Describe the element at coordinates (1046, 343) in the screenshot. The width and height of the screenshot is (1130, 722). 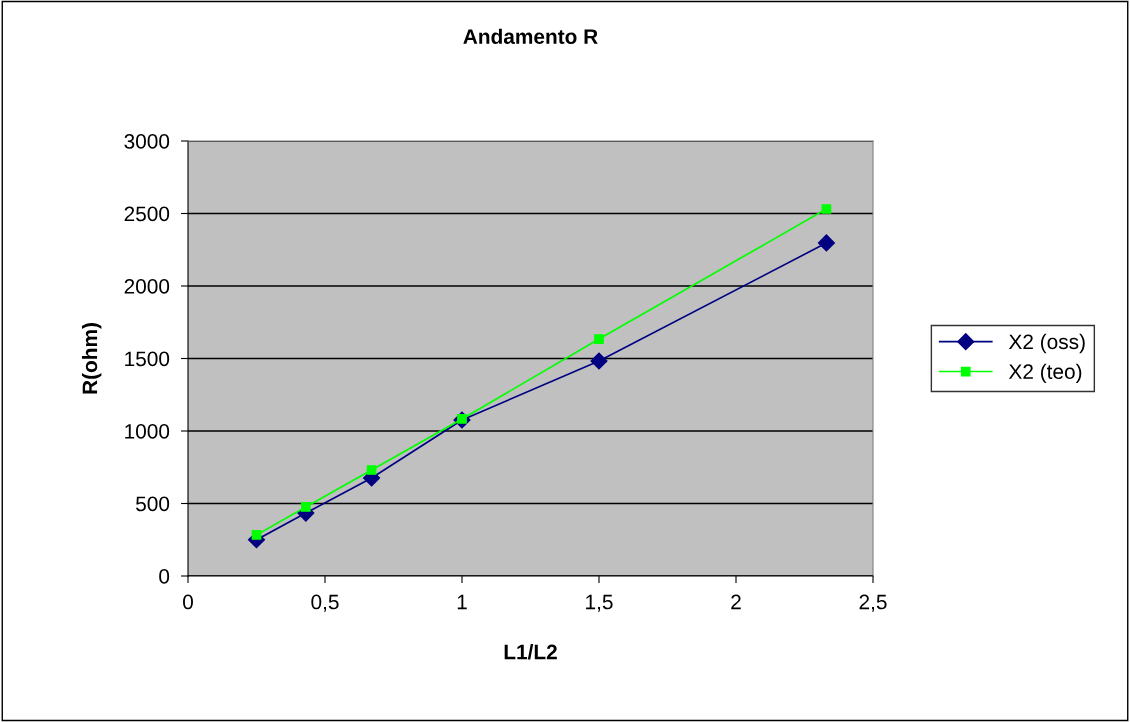
I see `legend-label: X2 (oss)` at that location.